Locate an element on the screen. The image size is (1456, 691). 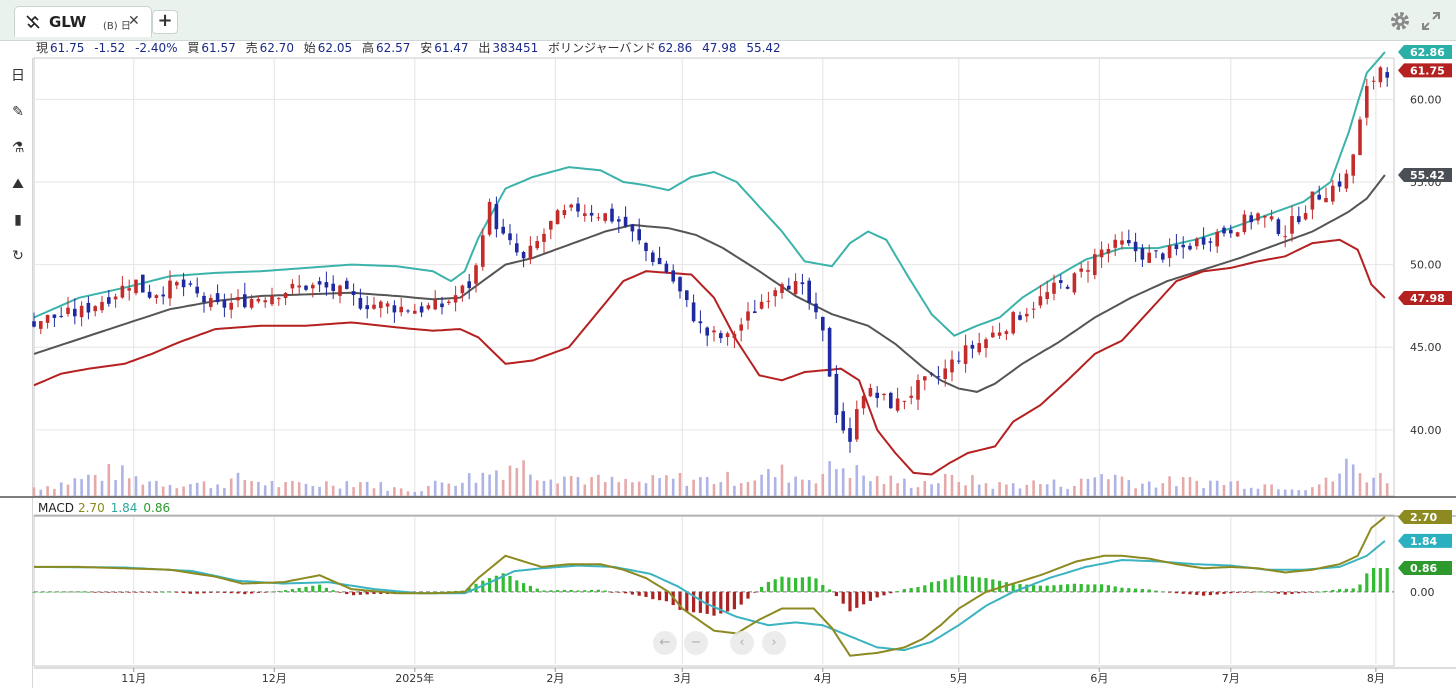
tab-glw: GLW (B) 日 ✕ is located at coordinates (83, 21).